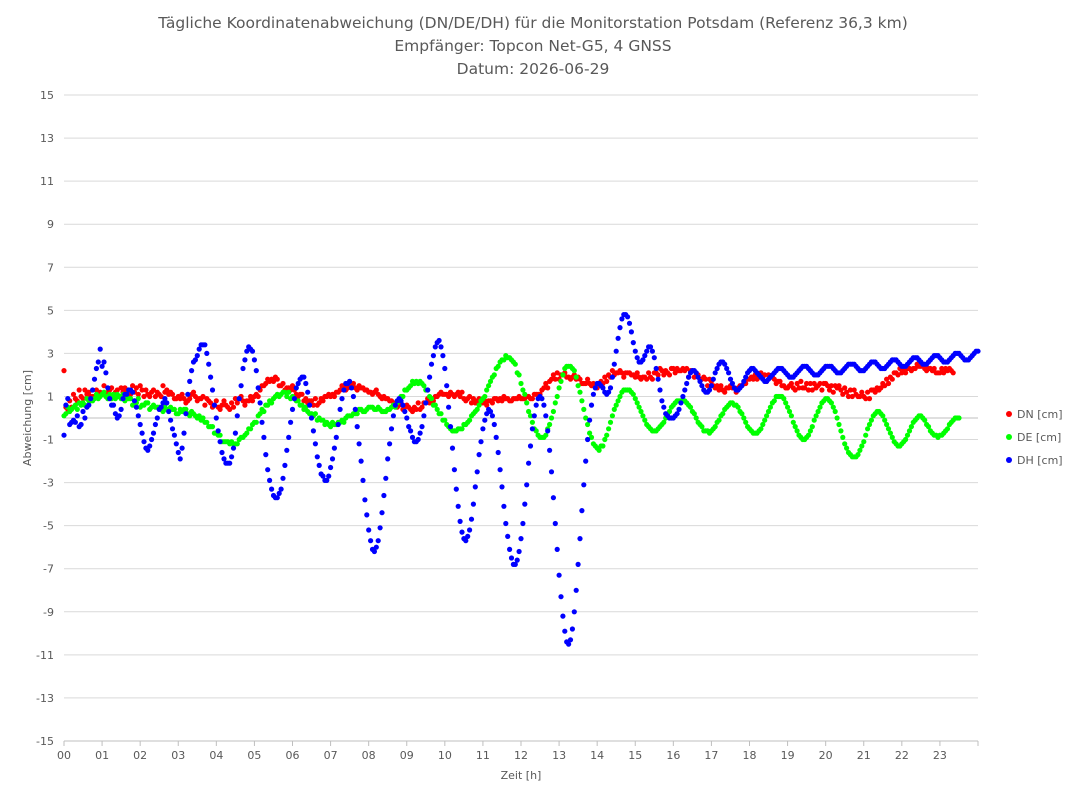 The width and height of the screenshot is (1068, 801). I want to click on x-tick-label: 07, so click(331, 755).